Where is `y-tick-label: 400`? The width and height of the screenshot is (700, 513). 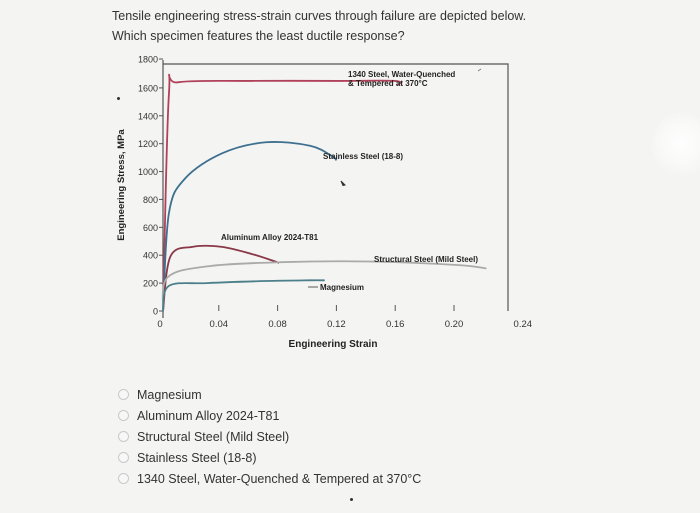 y-tick-label: 400 is located at coordinates (150, 256).